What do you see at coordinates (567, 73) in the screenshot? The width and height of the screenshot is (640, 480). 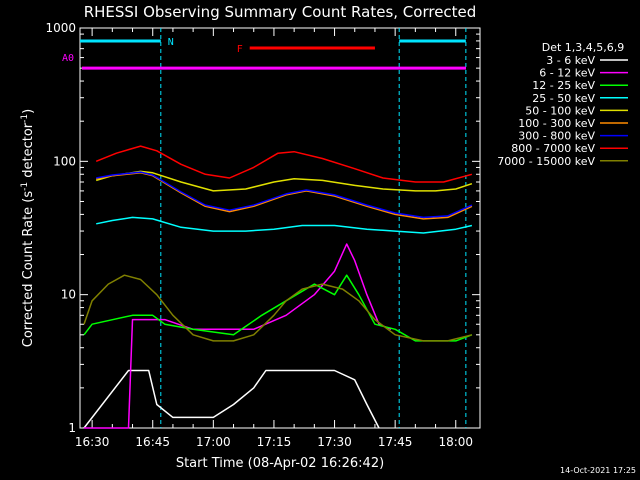 I see `legend-label: 6 - 12 keV` at bounding box center [567, 73].